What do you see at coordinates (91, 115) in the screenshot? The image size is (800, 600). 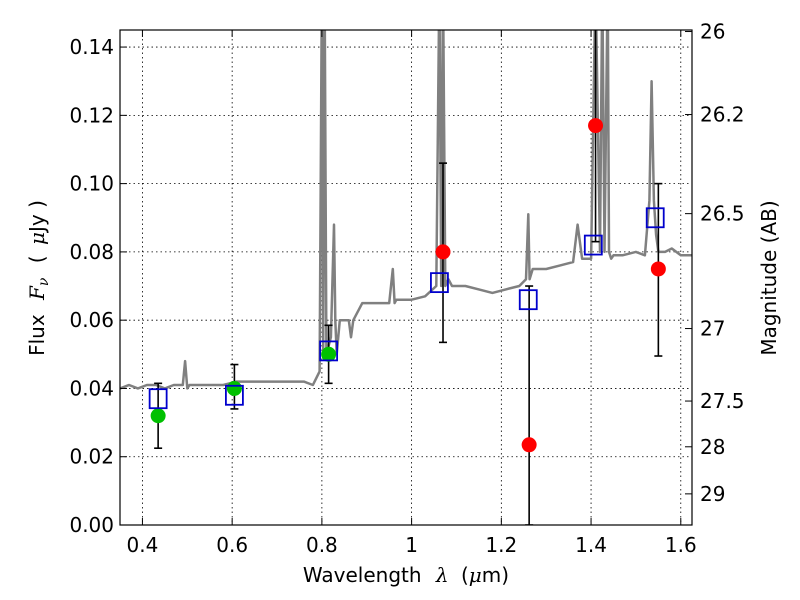 I see `y-tick-label: 0.12` at bounding box center [91, 115].